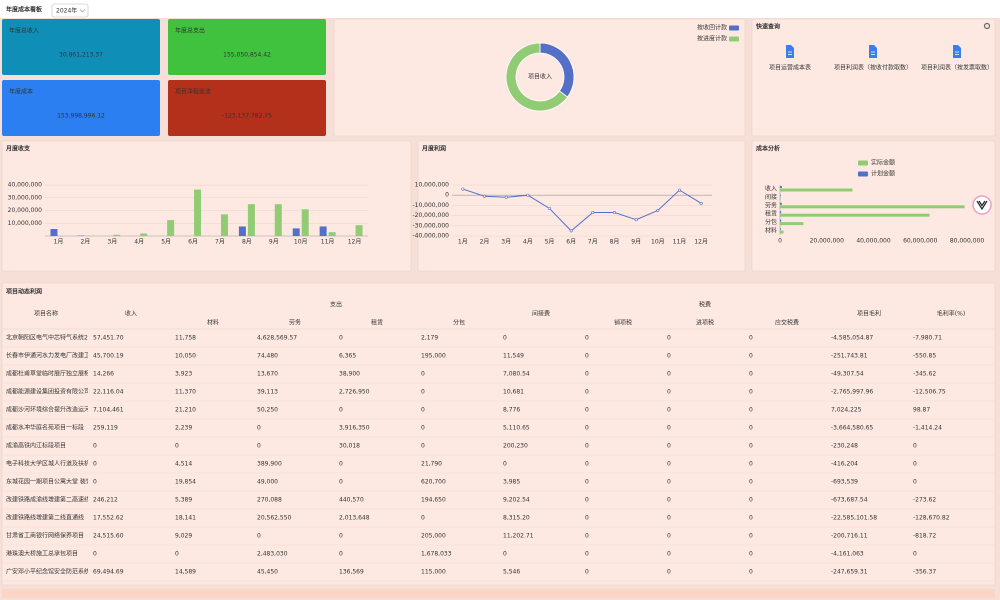 Image resolution: width=1000 pixels, height=600 pixels. Describe the element at coordinates (267, 356) in the screenshot. I see `table-cell: 74,480` at that location.